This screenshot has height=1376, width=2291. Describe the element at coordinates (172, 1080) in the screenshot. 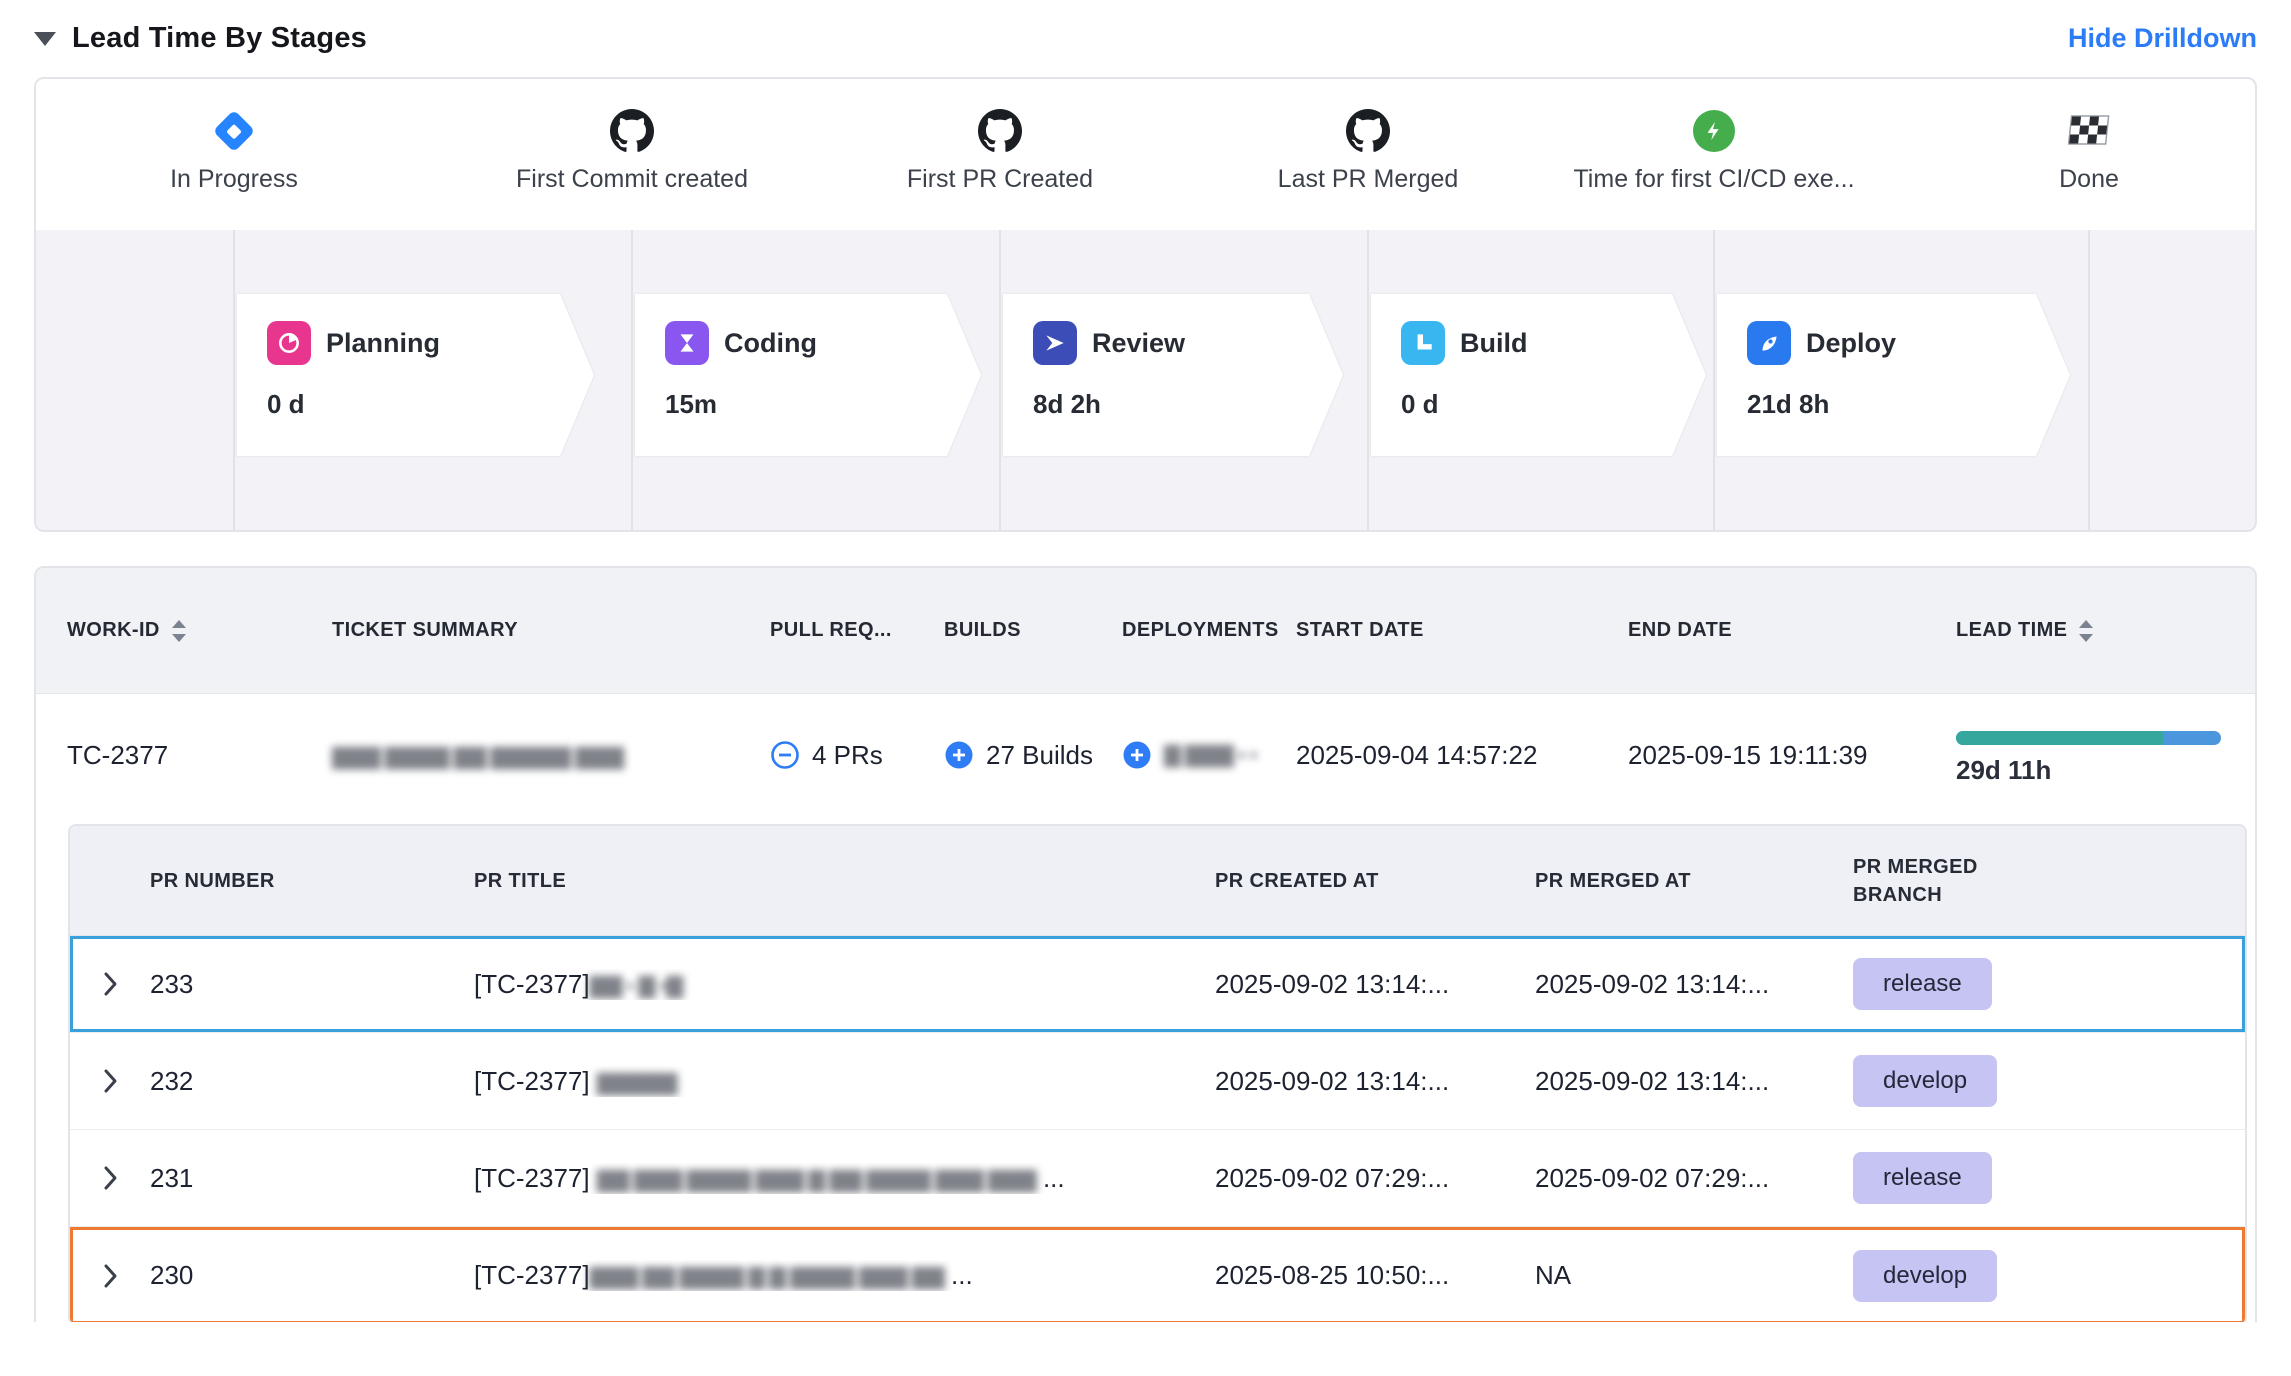

I see `pr-number: 232` at that location.